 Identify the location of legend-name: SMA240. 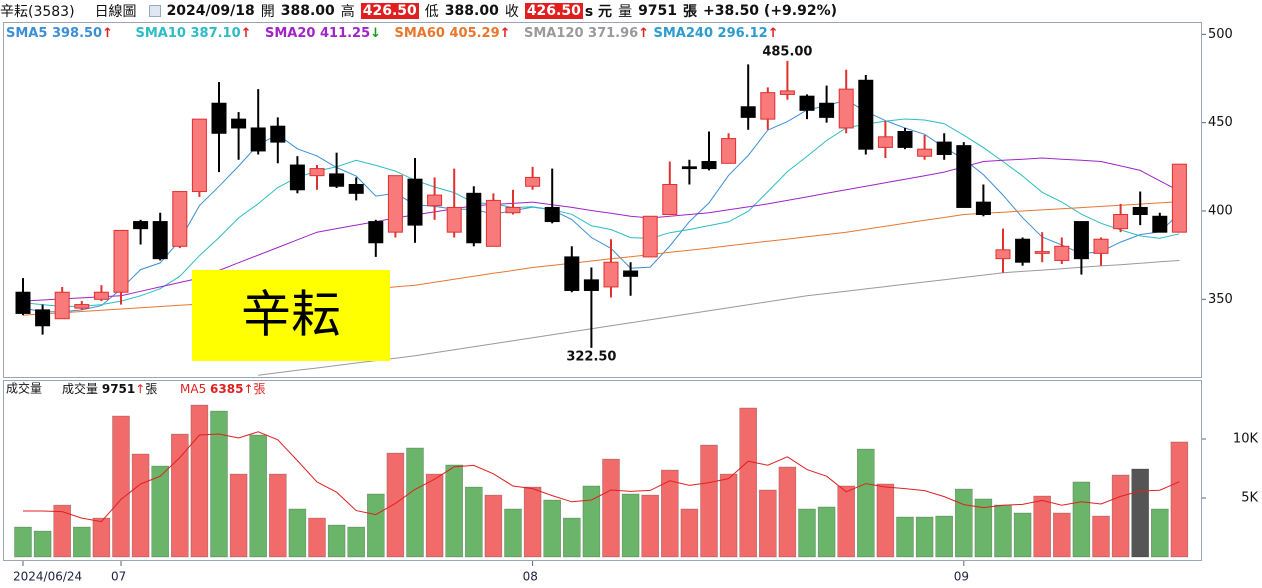
(684, 33).